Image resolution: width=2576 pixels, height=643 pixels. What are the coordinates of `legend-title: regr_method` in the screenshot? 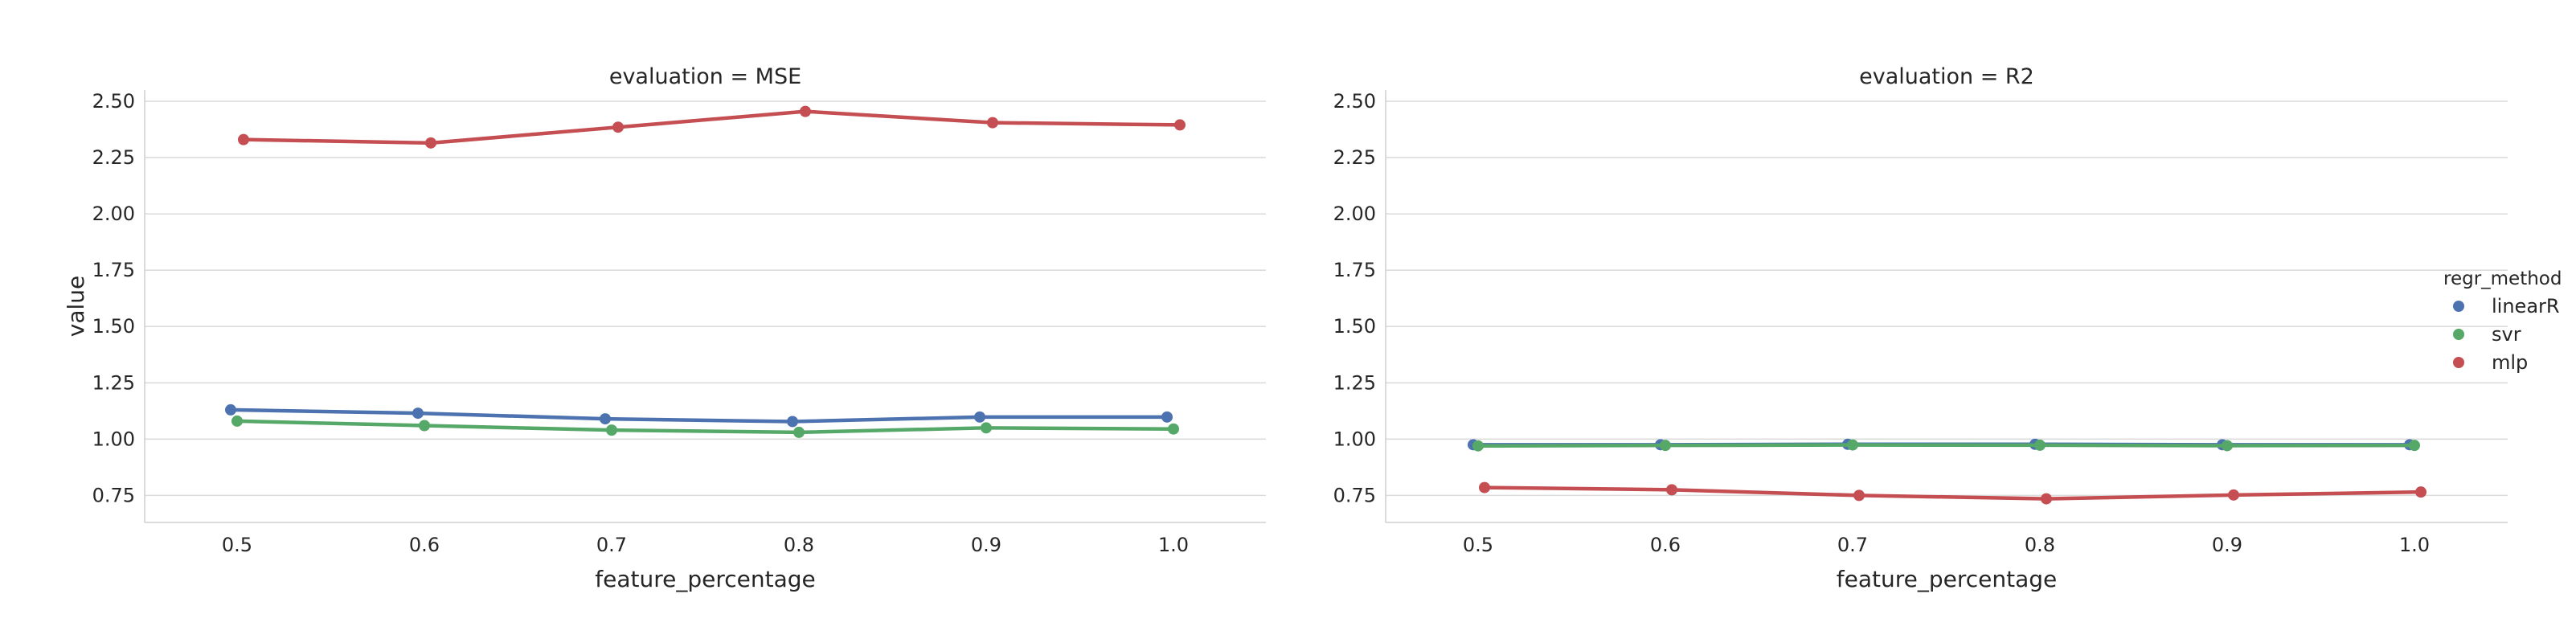 It's located at (2502, 278).